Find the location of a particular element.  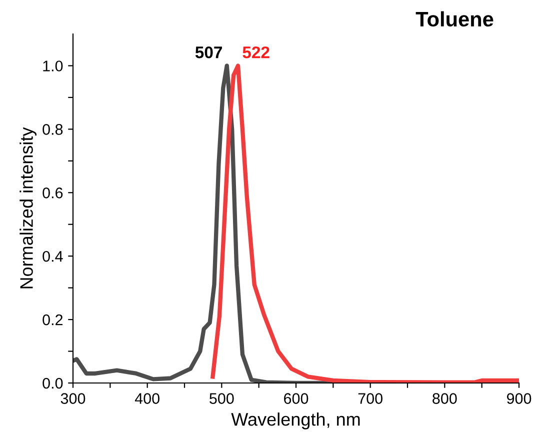

x-tick-label: 800 is located at coordinates (444, 398).